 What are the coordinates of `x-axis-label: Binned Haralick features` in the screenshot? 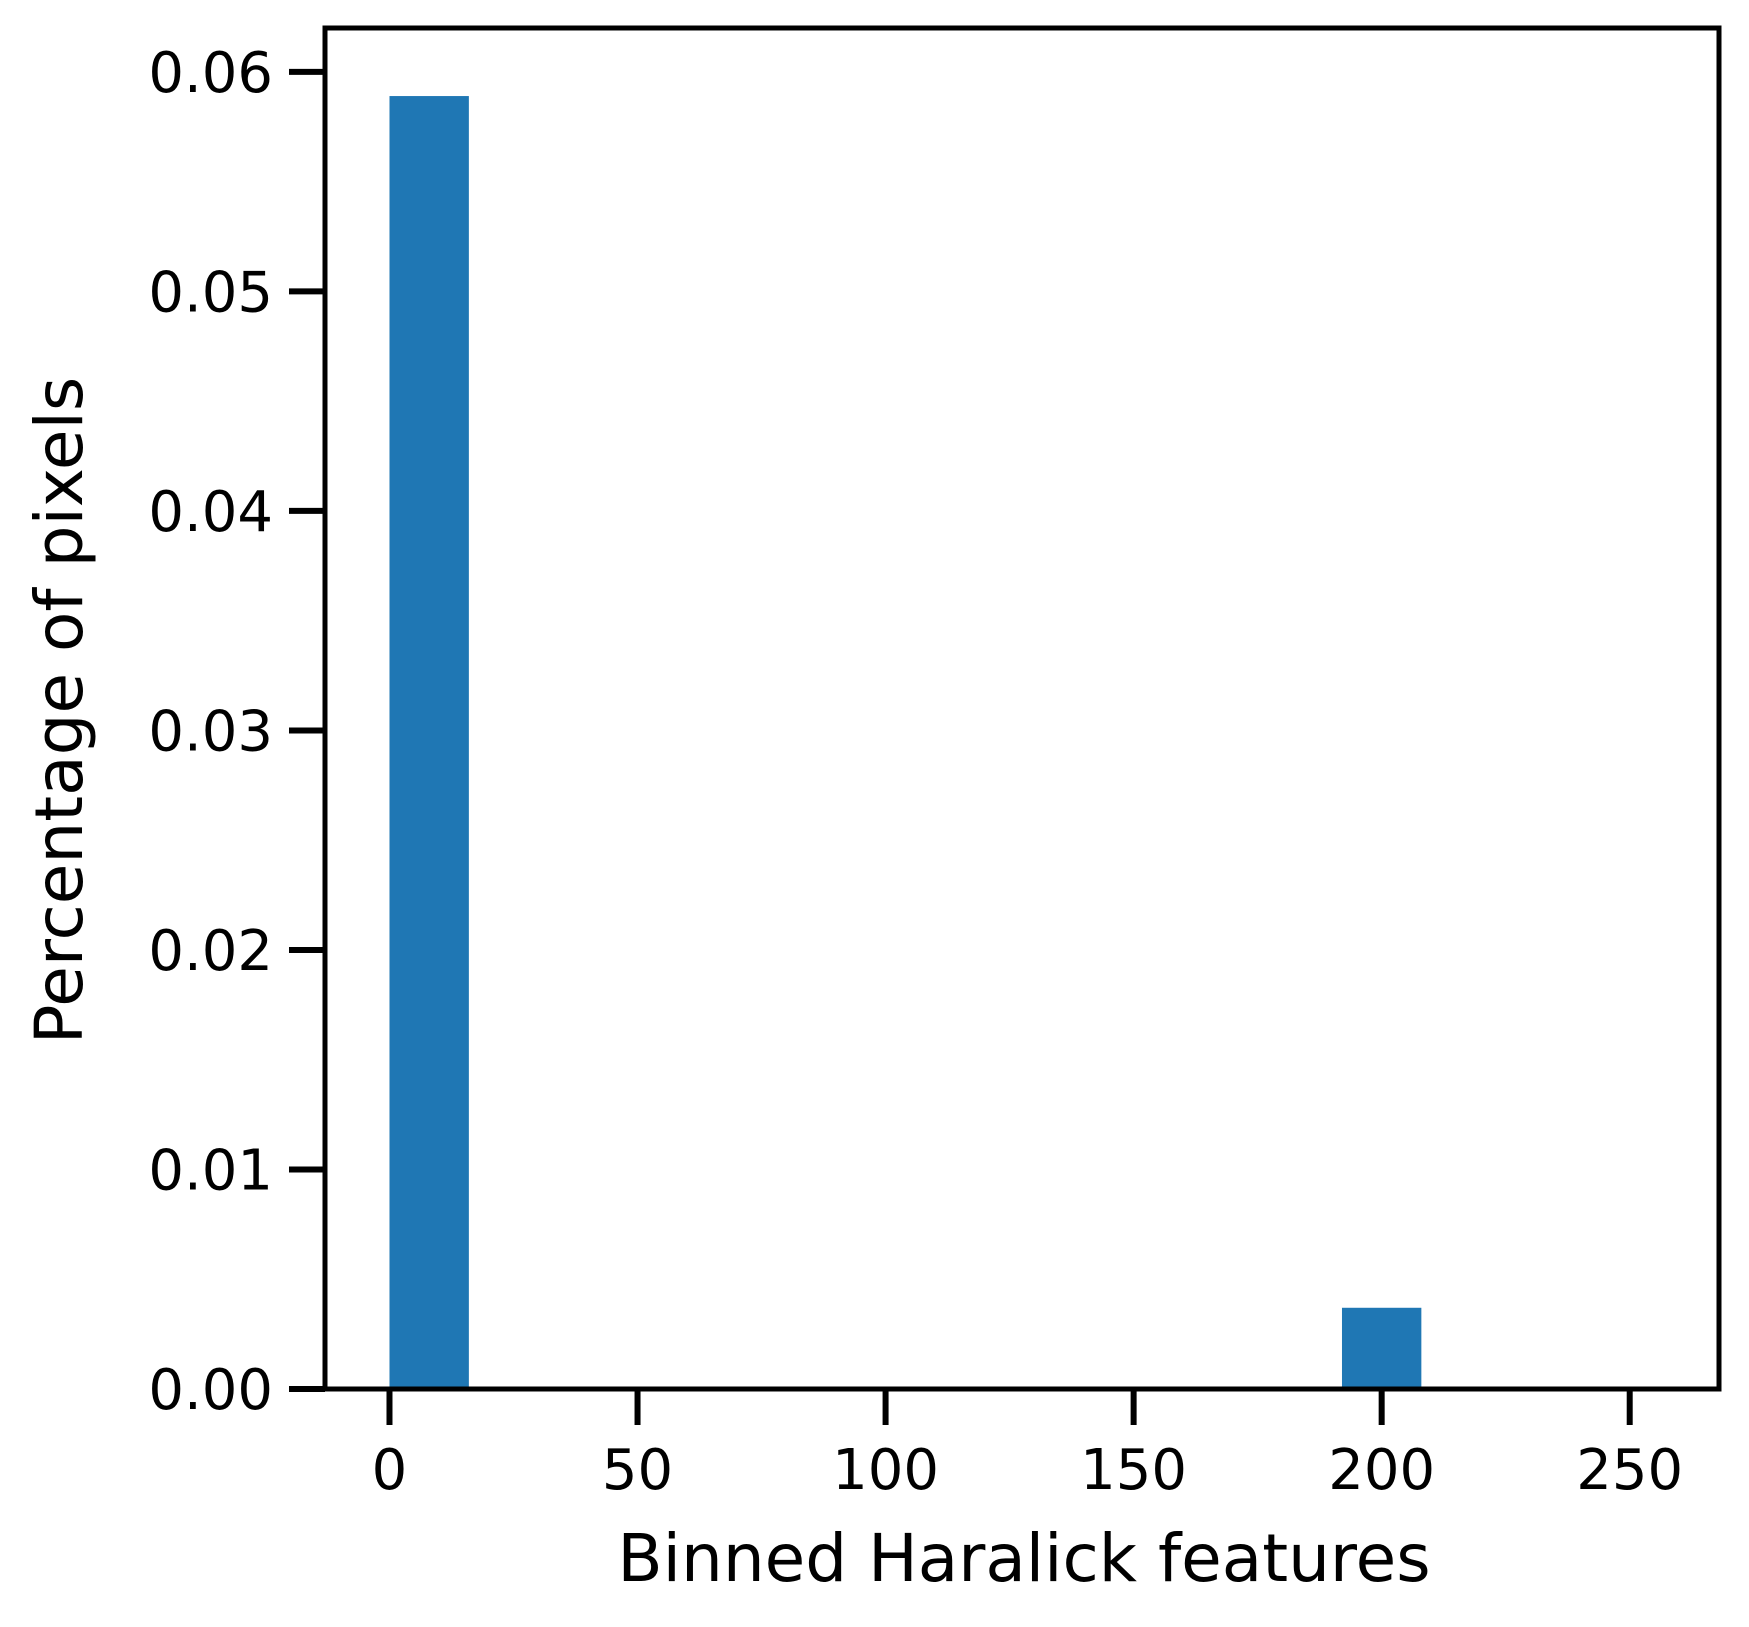 It's located at (1023, 1558).